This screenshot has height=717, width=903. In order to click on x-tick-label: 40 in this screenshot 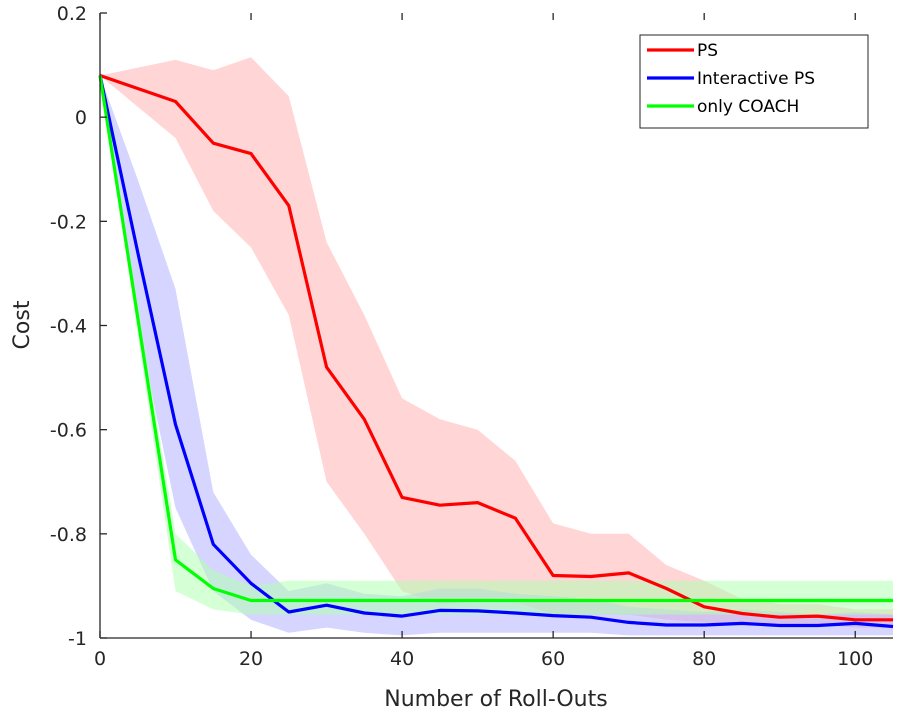, I will do `click(402, 659)`.